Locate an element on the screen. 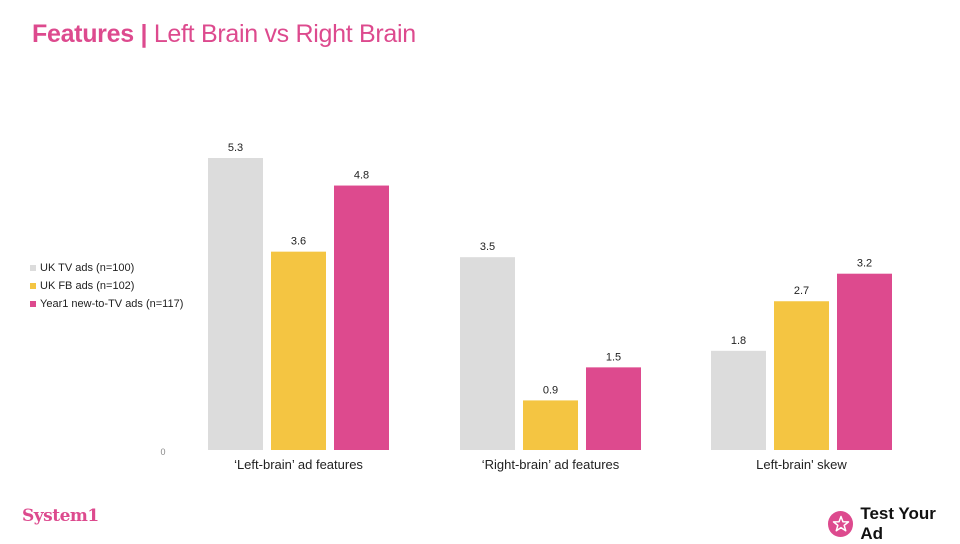 This screenshot has width=960, height=544. y-tick-label: 0 is located at coordinates (162, 452).